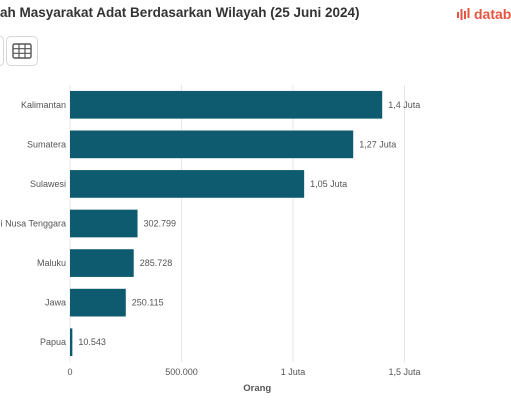 The height and width of the screenshot is (400, 511). I want to click on category-label: Maluku, so click(51, 263).